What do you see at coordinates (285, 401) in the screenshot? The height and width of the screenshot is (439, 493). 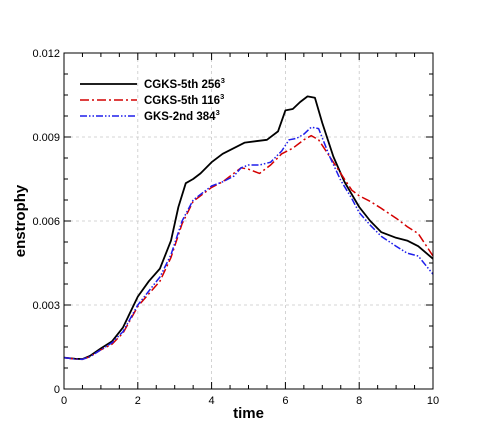 I see `x-tick-label: 6` at bounding box center [285, 401].